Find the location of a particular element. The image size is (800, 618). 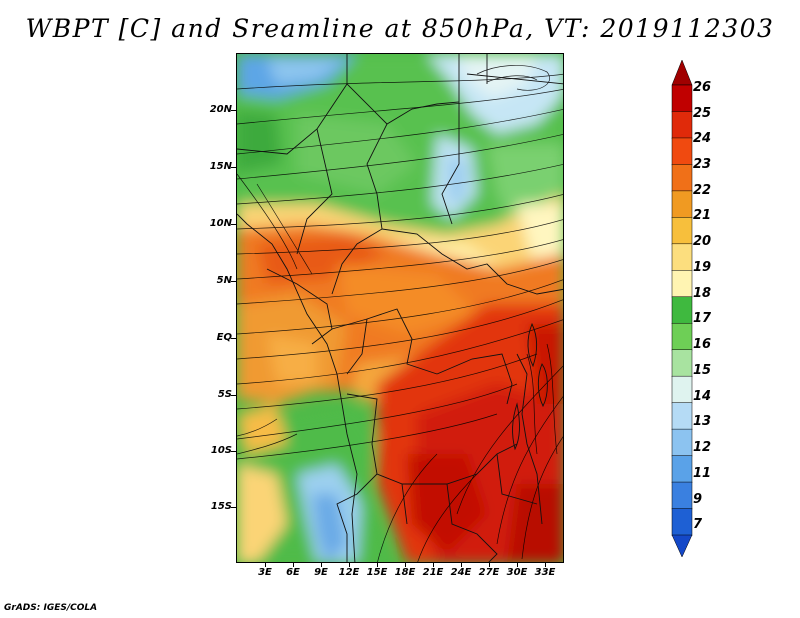

lon-label-12e: 12E is located at coordinates (349, 572).